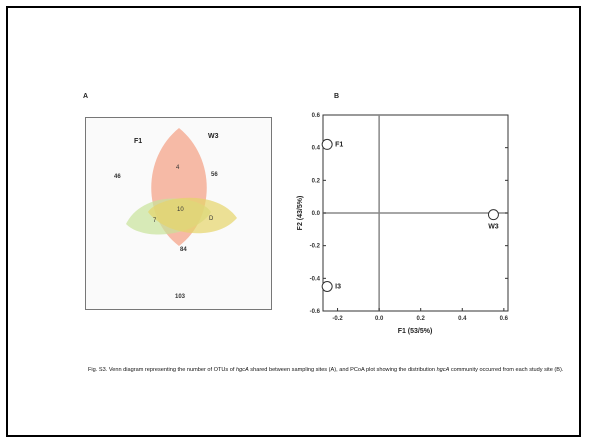 The image size is (591, 444). Describe the element at coordinates (337, 96) in the screenshot. I see `panel-b-label: B` at that location.